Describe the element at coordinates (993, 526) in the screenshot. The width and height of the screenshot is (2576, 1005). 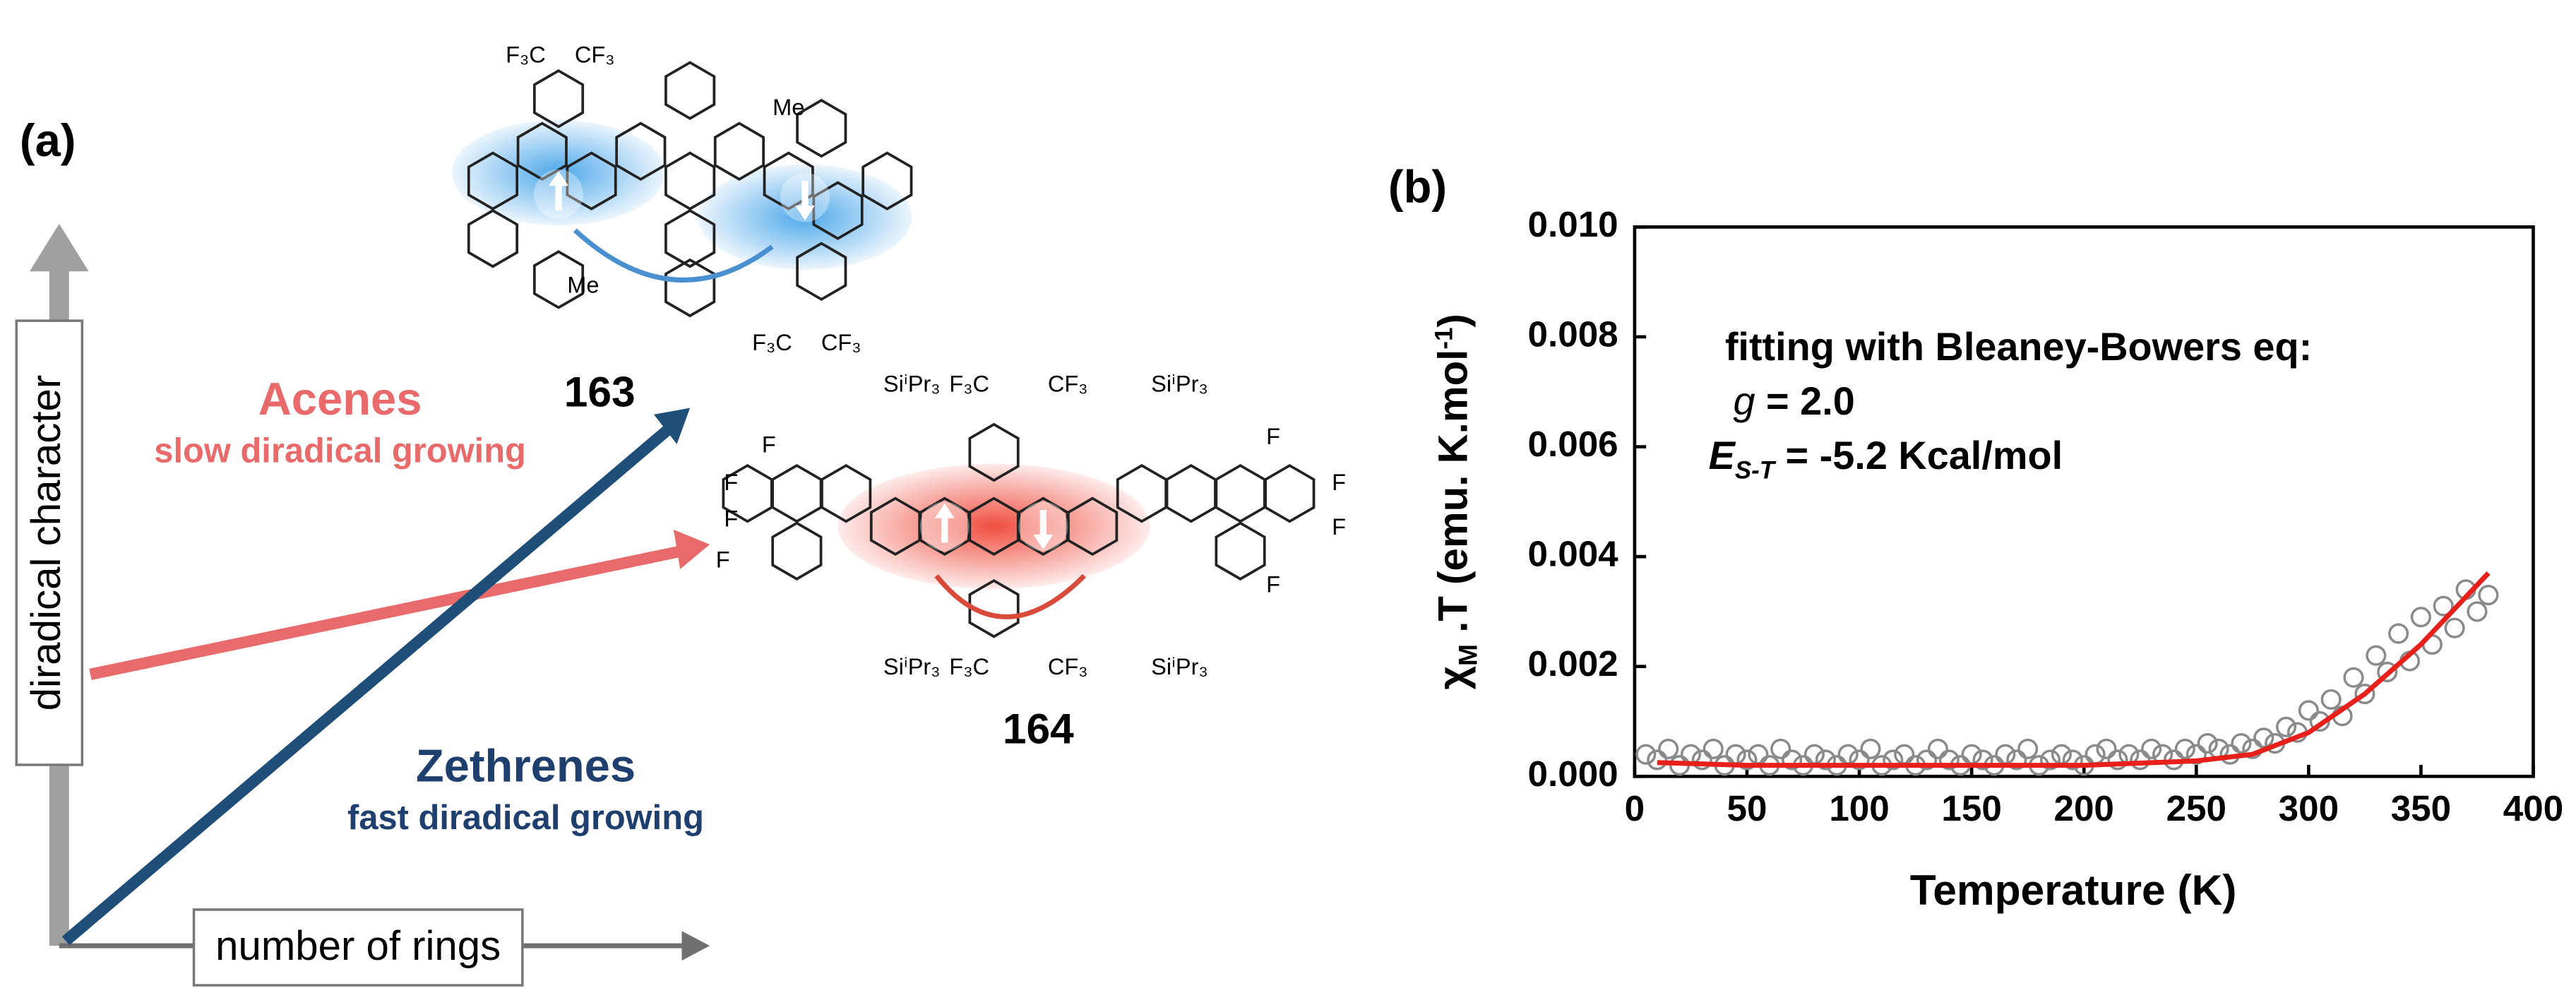
I see `spin-glow` at that location.